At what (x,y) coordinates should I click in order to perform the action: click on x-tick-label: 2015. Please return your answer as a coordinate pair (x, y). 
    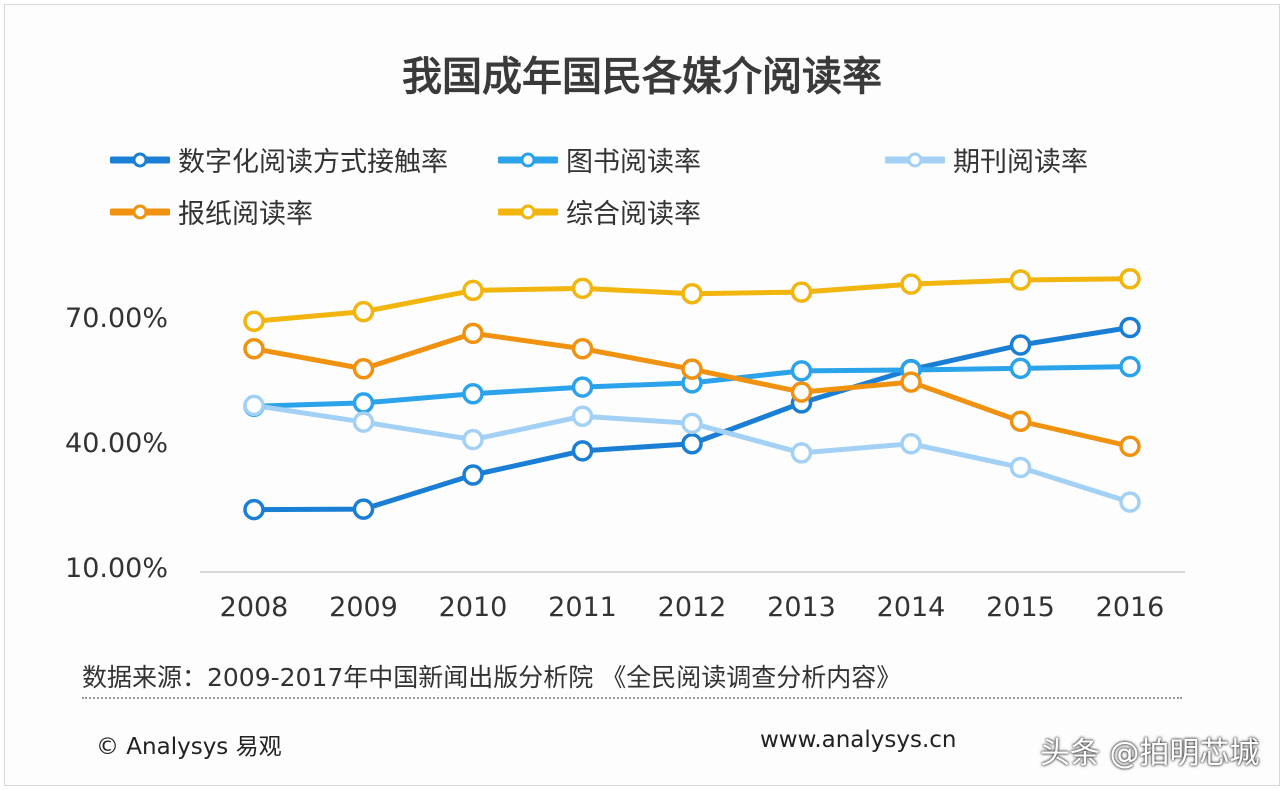
    Looking at the image, I should click on (1020, 607).